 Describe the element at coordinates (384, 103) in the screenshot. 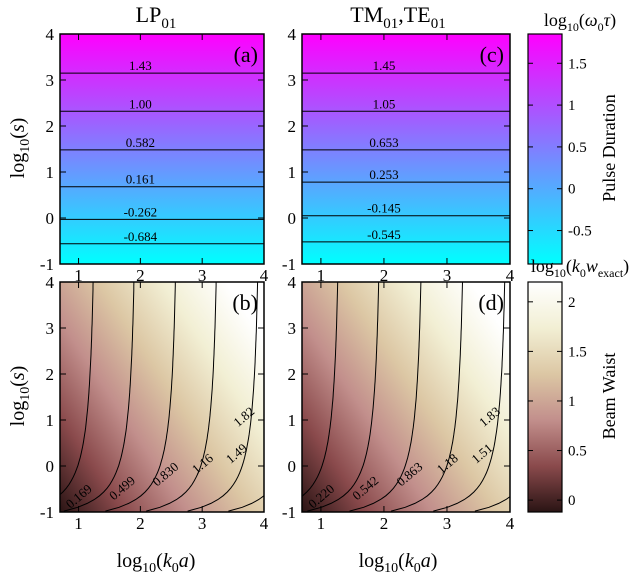

I see `contour-label: 1.05` at that location.